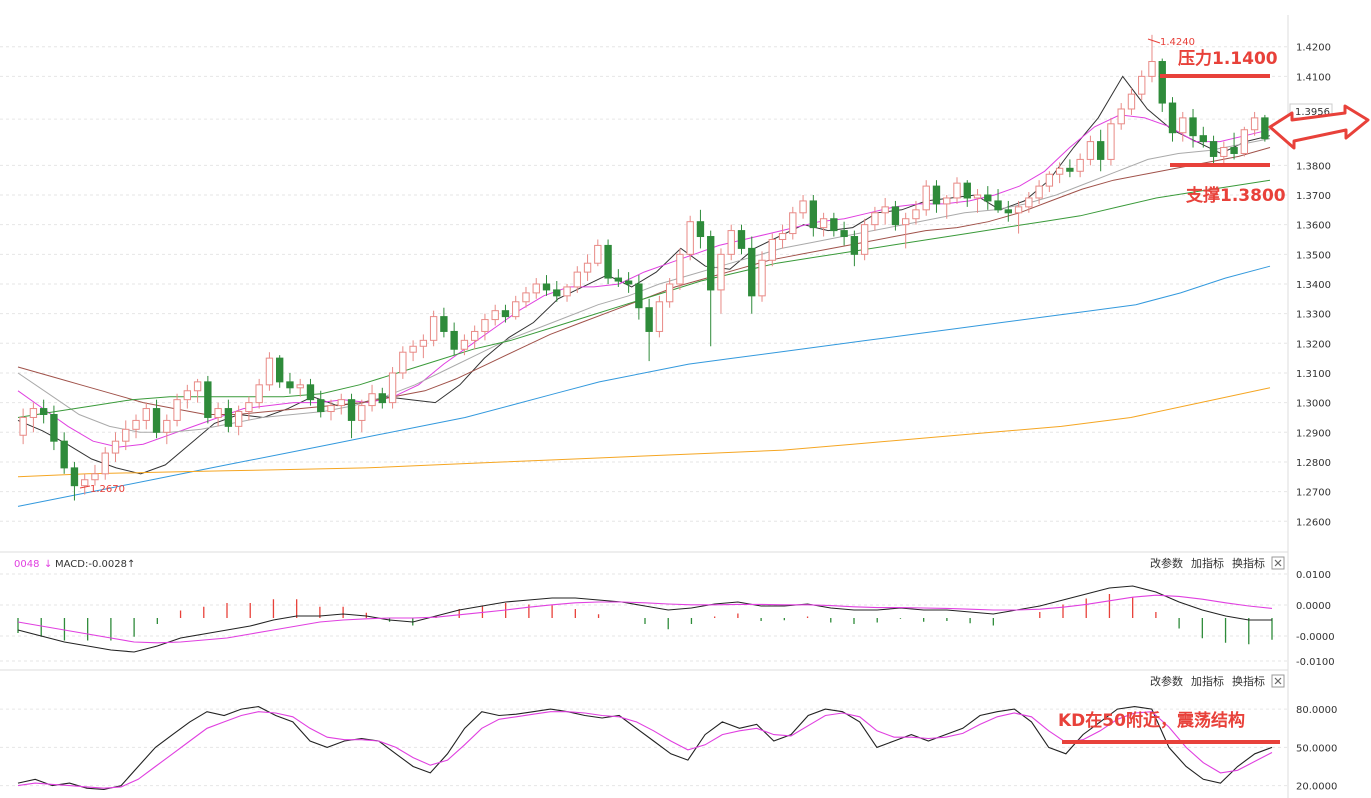 This screenshot has width=1371, height=798. Describe the element at coordinates (644, 432) in the screenshot. I see `moving-average-line` at that location.